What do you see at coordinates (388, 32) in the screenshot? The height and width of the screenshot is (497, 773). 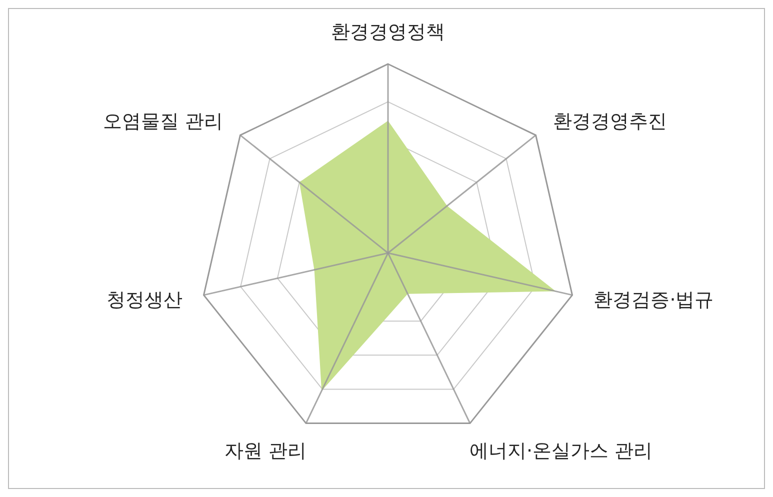 I see `spoke-label: 환경경영정책` at bounding box center [388, 32].